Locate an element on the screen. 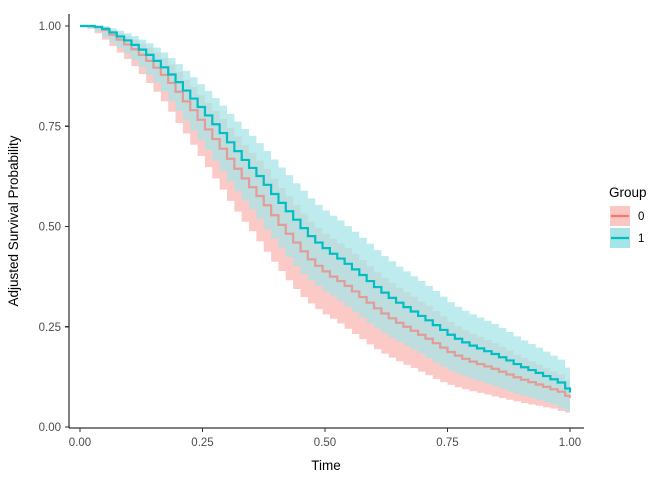  x-tick-label: 0.25 is located at coordinates (202, 443).